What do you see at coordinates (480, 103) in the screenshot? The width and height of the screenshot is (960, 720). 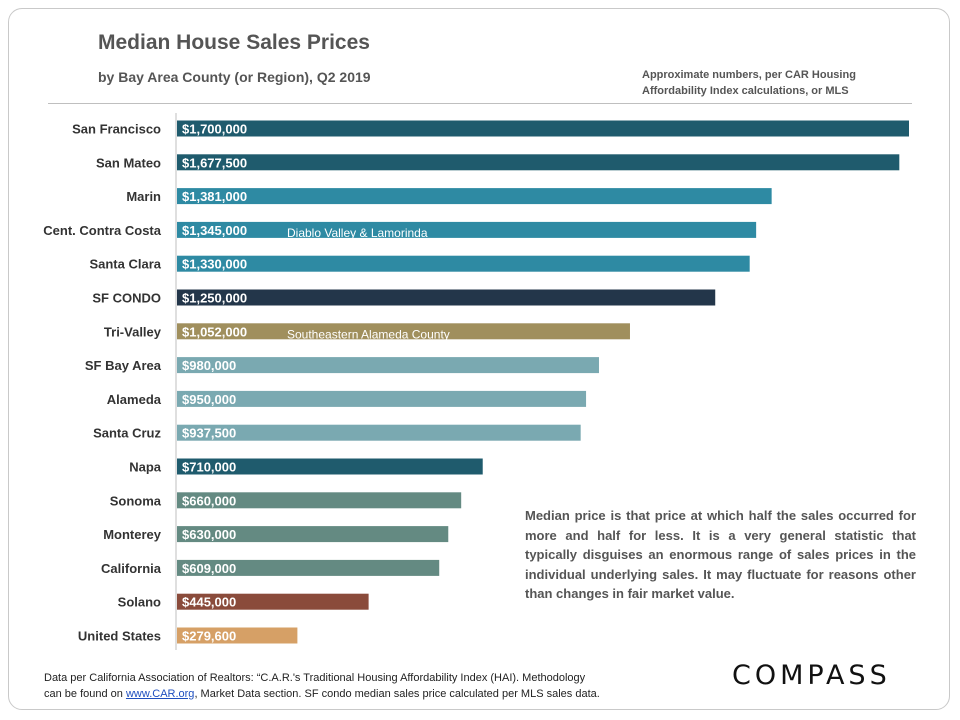 I see `header-divider` at bounding box center [480, 103].